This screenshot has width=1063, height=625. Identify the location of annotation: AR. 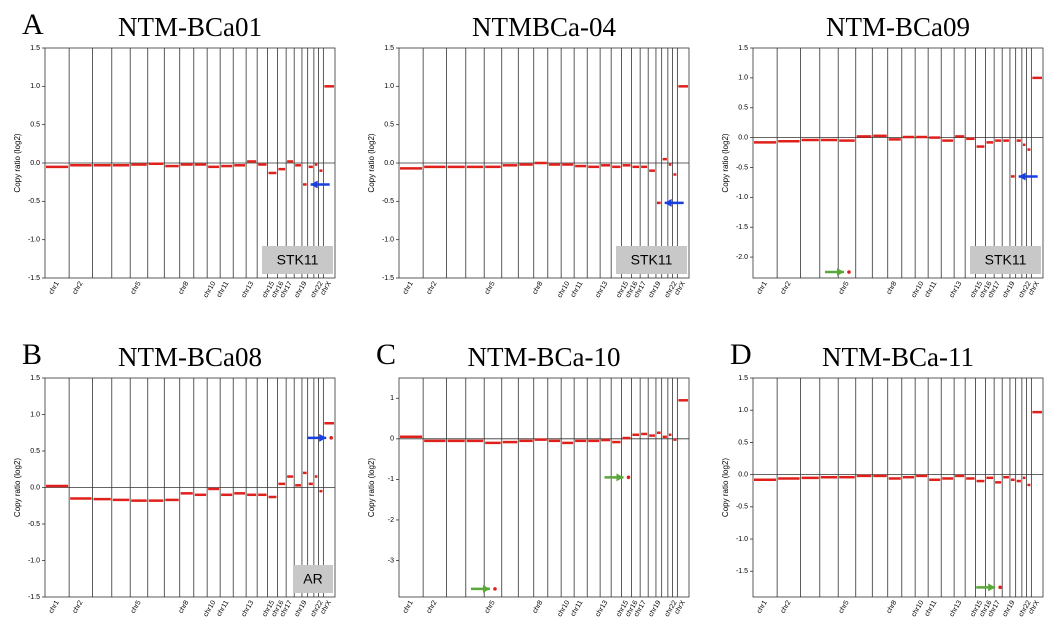
(312, 579).